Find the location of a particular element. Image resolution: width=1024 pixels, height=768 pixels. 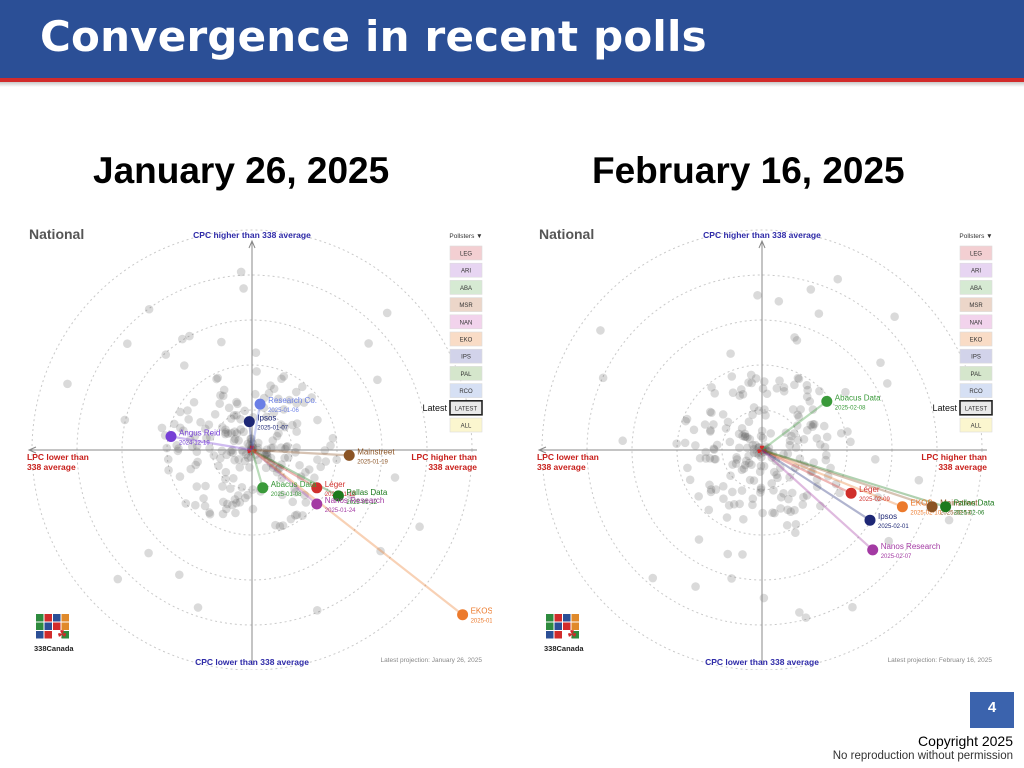

poll-connector-mainstreet is located at coordinates (847, 478).